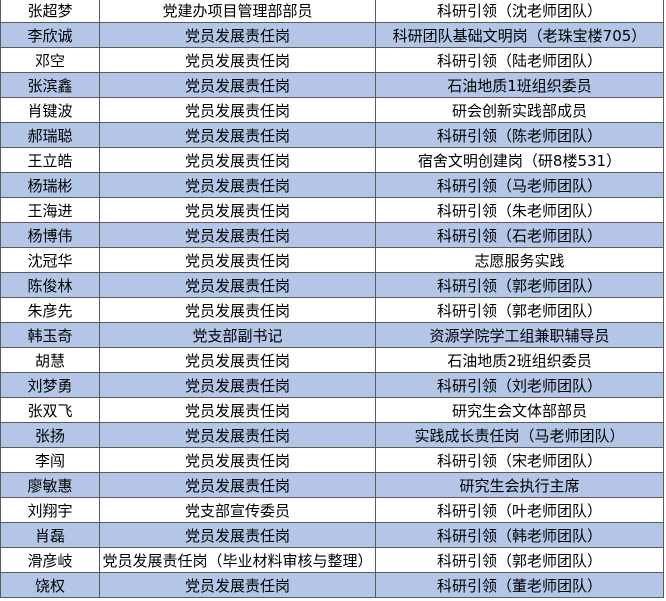  I want to click on table-row: 邓空 党员发展责任岗 科研引领（陆老师团队）, so click(332, 60).